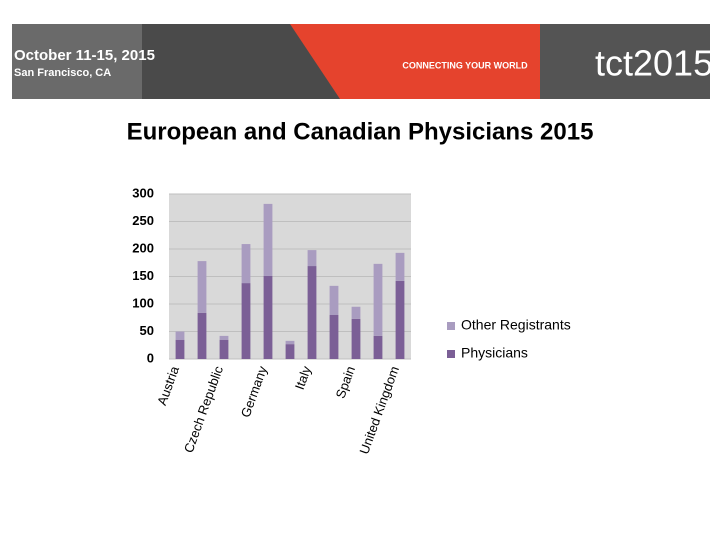 The width and height of the screenshot is (720, 545). What do you see at coordinates (62, 73) in the screenshot?
I see `banner-location: San Francisco, CA` at bounding box center [62, 73].